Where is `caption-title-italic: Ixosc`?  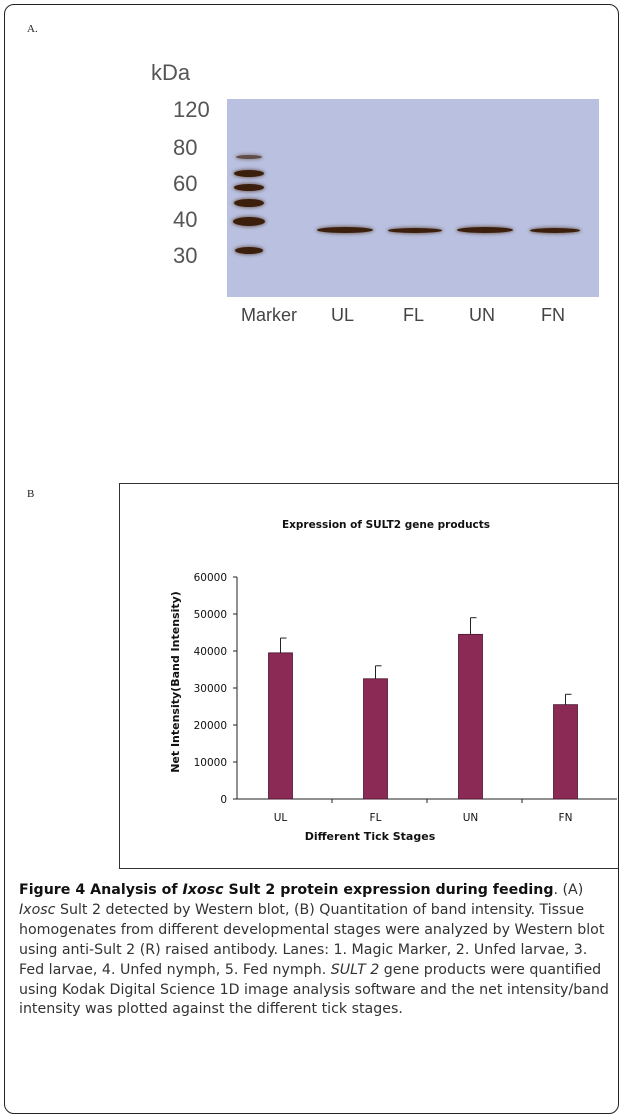
caption-title-italic: Ixosc is located at coordinates (203, 890).